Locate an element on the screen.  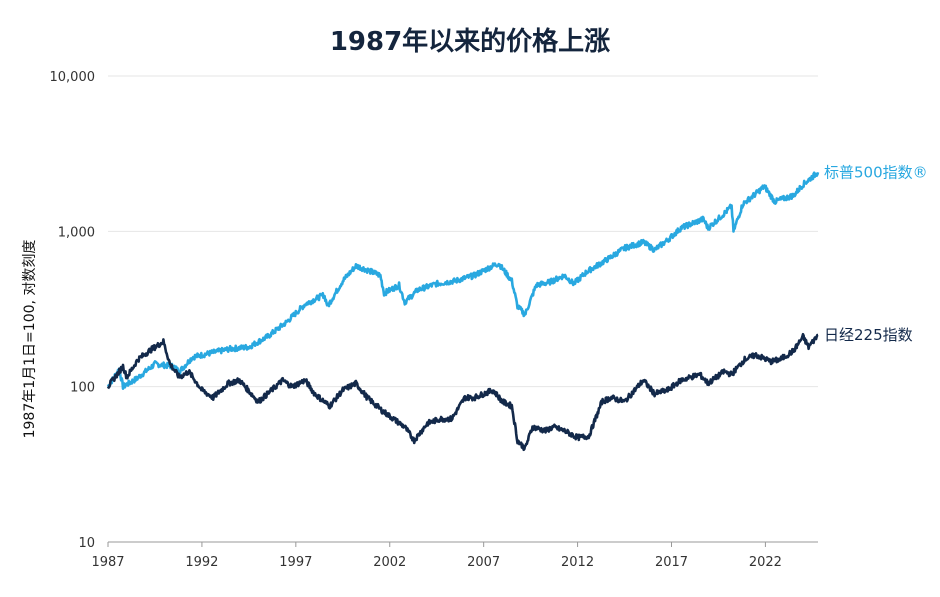
x-tick-label: 2007 is located at coordinates (483, 562).